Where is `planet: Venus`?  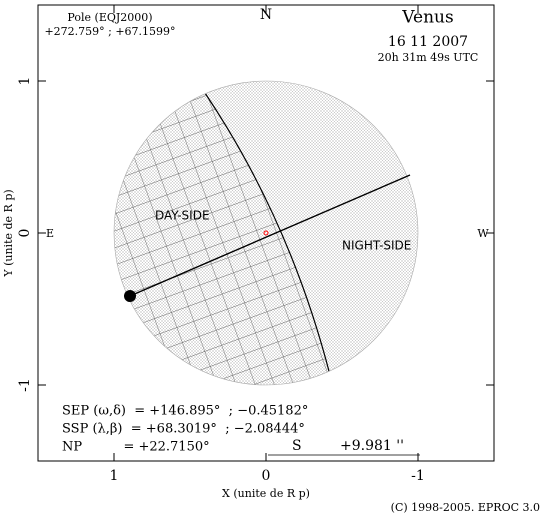 planet: Venus is located at coordinates (427, 18).